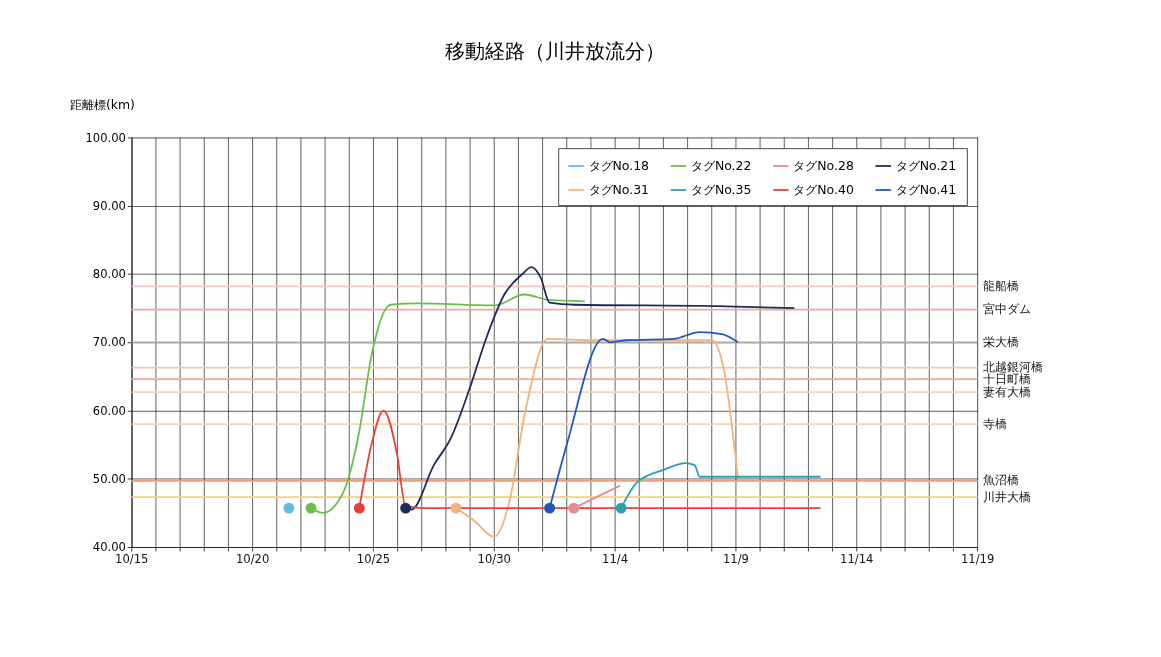 The height and width of the screenshot is (657, 1161). What do you see at coordinates (102, 104) in the screenshot?
I see `y-axis-title: 距離標(km)` at bounding box center [102, 104].